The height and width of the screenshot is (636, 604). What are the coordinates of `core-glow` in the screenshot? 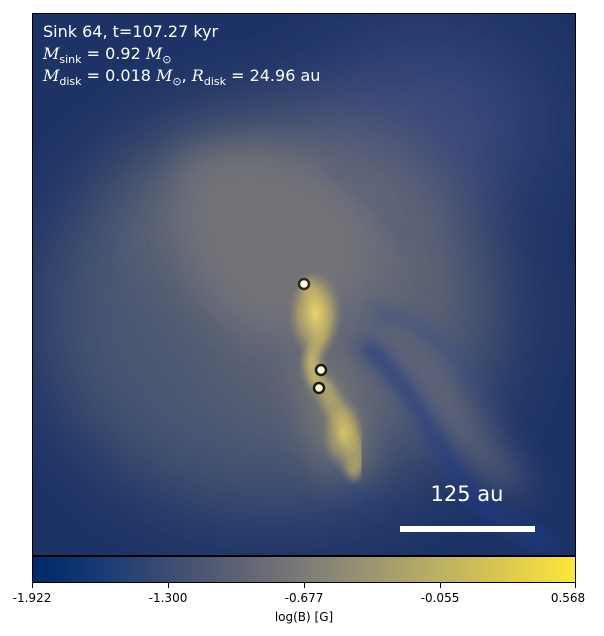 It's located at (315, 314).